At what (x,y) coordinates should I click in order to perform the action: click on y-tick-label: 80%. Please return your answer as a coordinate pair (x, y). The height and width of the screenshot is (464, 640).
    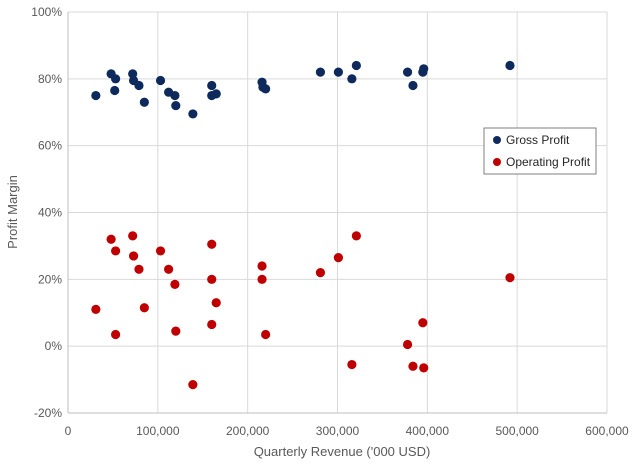
    Looking at the image, I should click on (50, 79).